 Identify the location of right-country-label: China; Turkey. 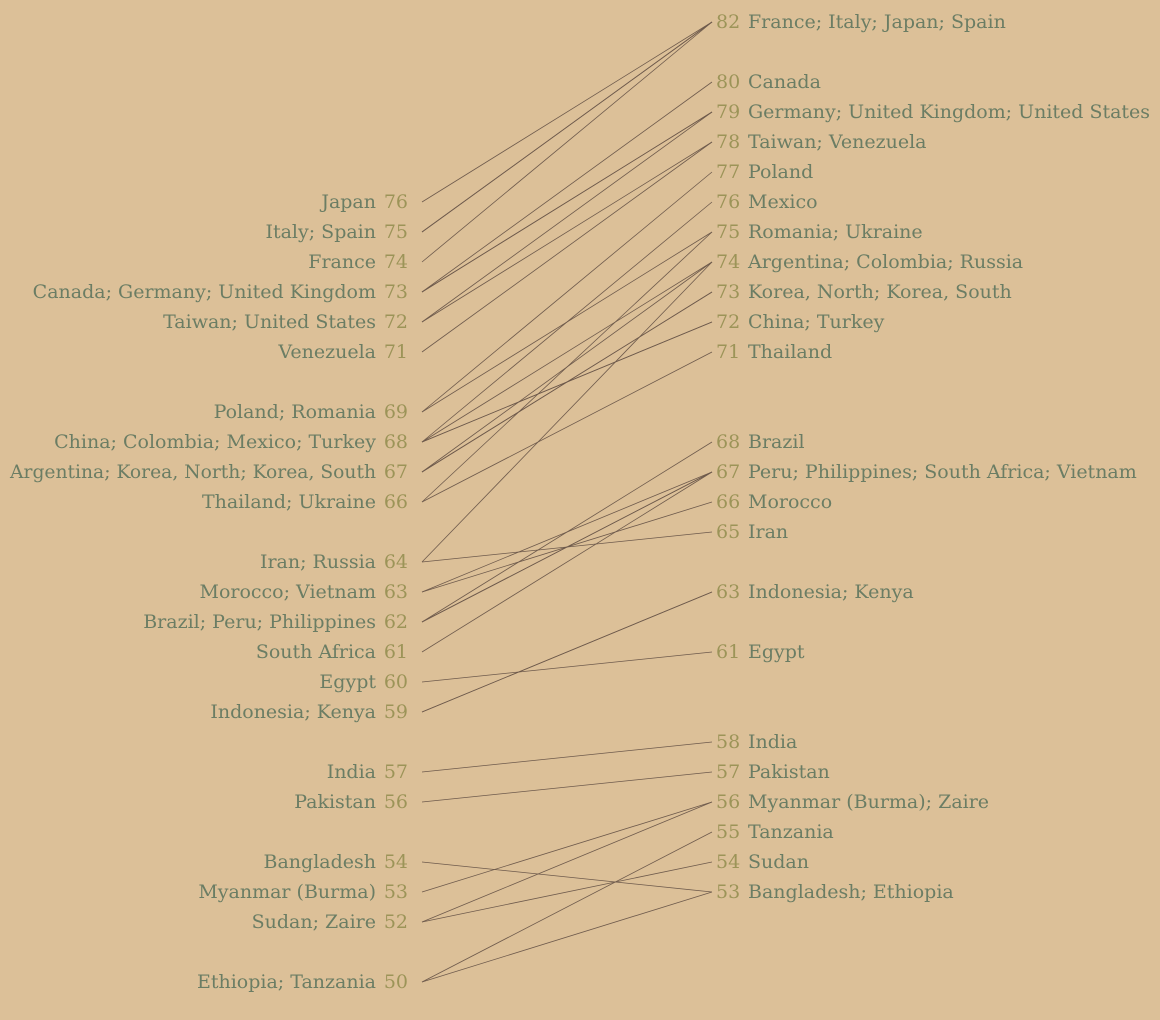
(816, 322).